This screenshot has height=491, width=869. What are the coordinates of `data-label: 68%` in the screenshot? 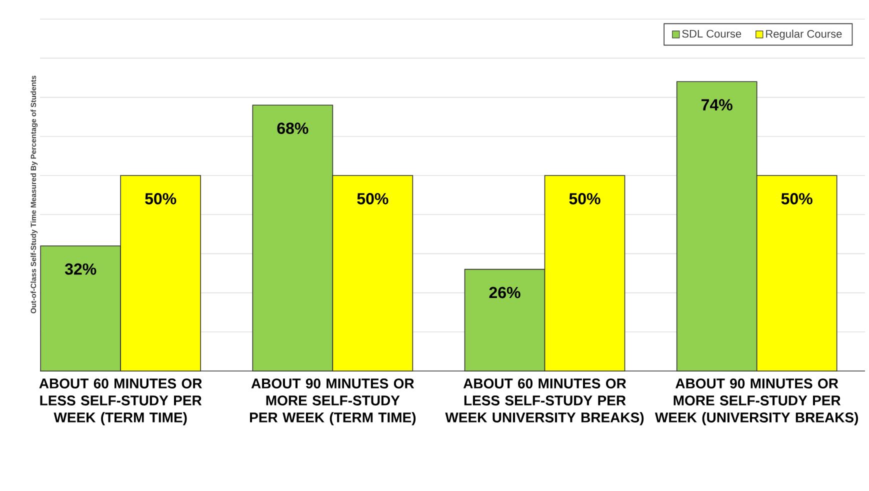 It's located at (292, 128).